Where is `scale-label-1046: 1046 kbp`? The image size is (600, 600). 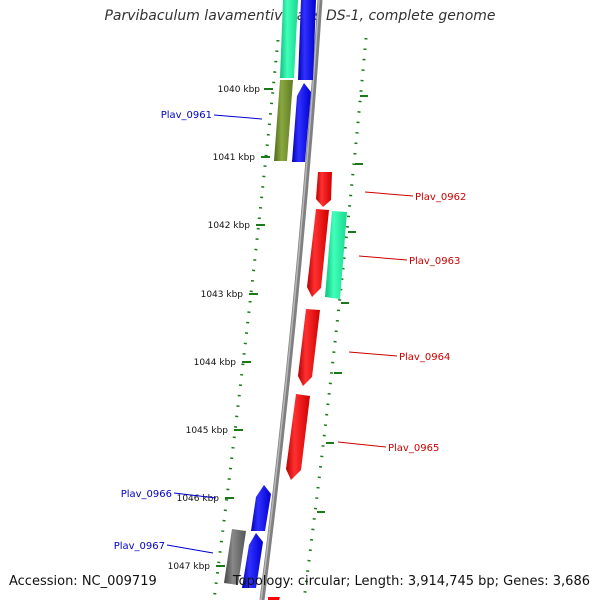
scale-label-1046: 1046 kbp is located at coordinates (198, 499).